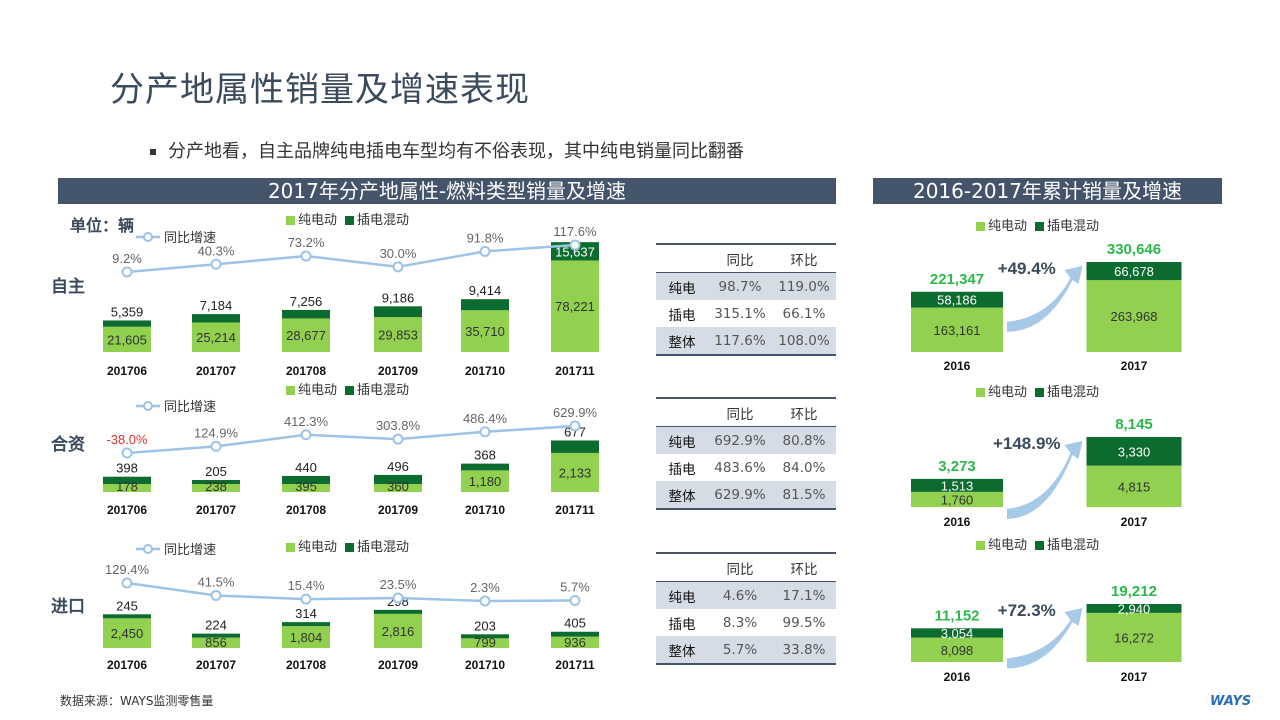 Image resolution: width=1280 pixels, height=720 pixels. Describe the element at coordinates (398, 297) in the screenshot. I see `bar-label-phev: 9,186` at that location.